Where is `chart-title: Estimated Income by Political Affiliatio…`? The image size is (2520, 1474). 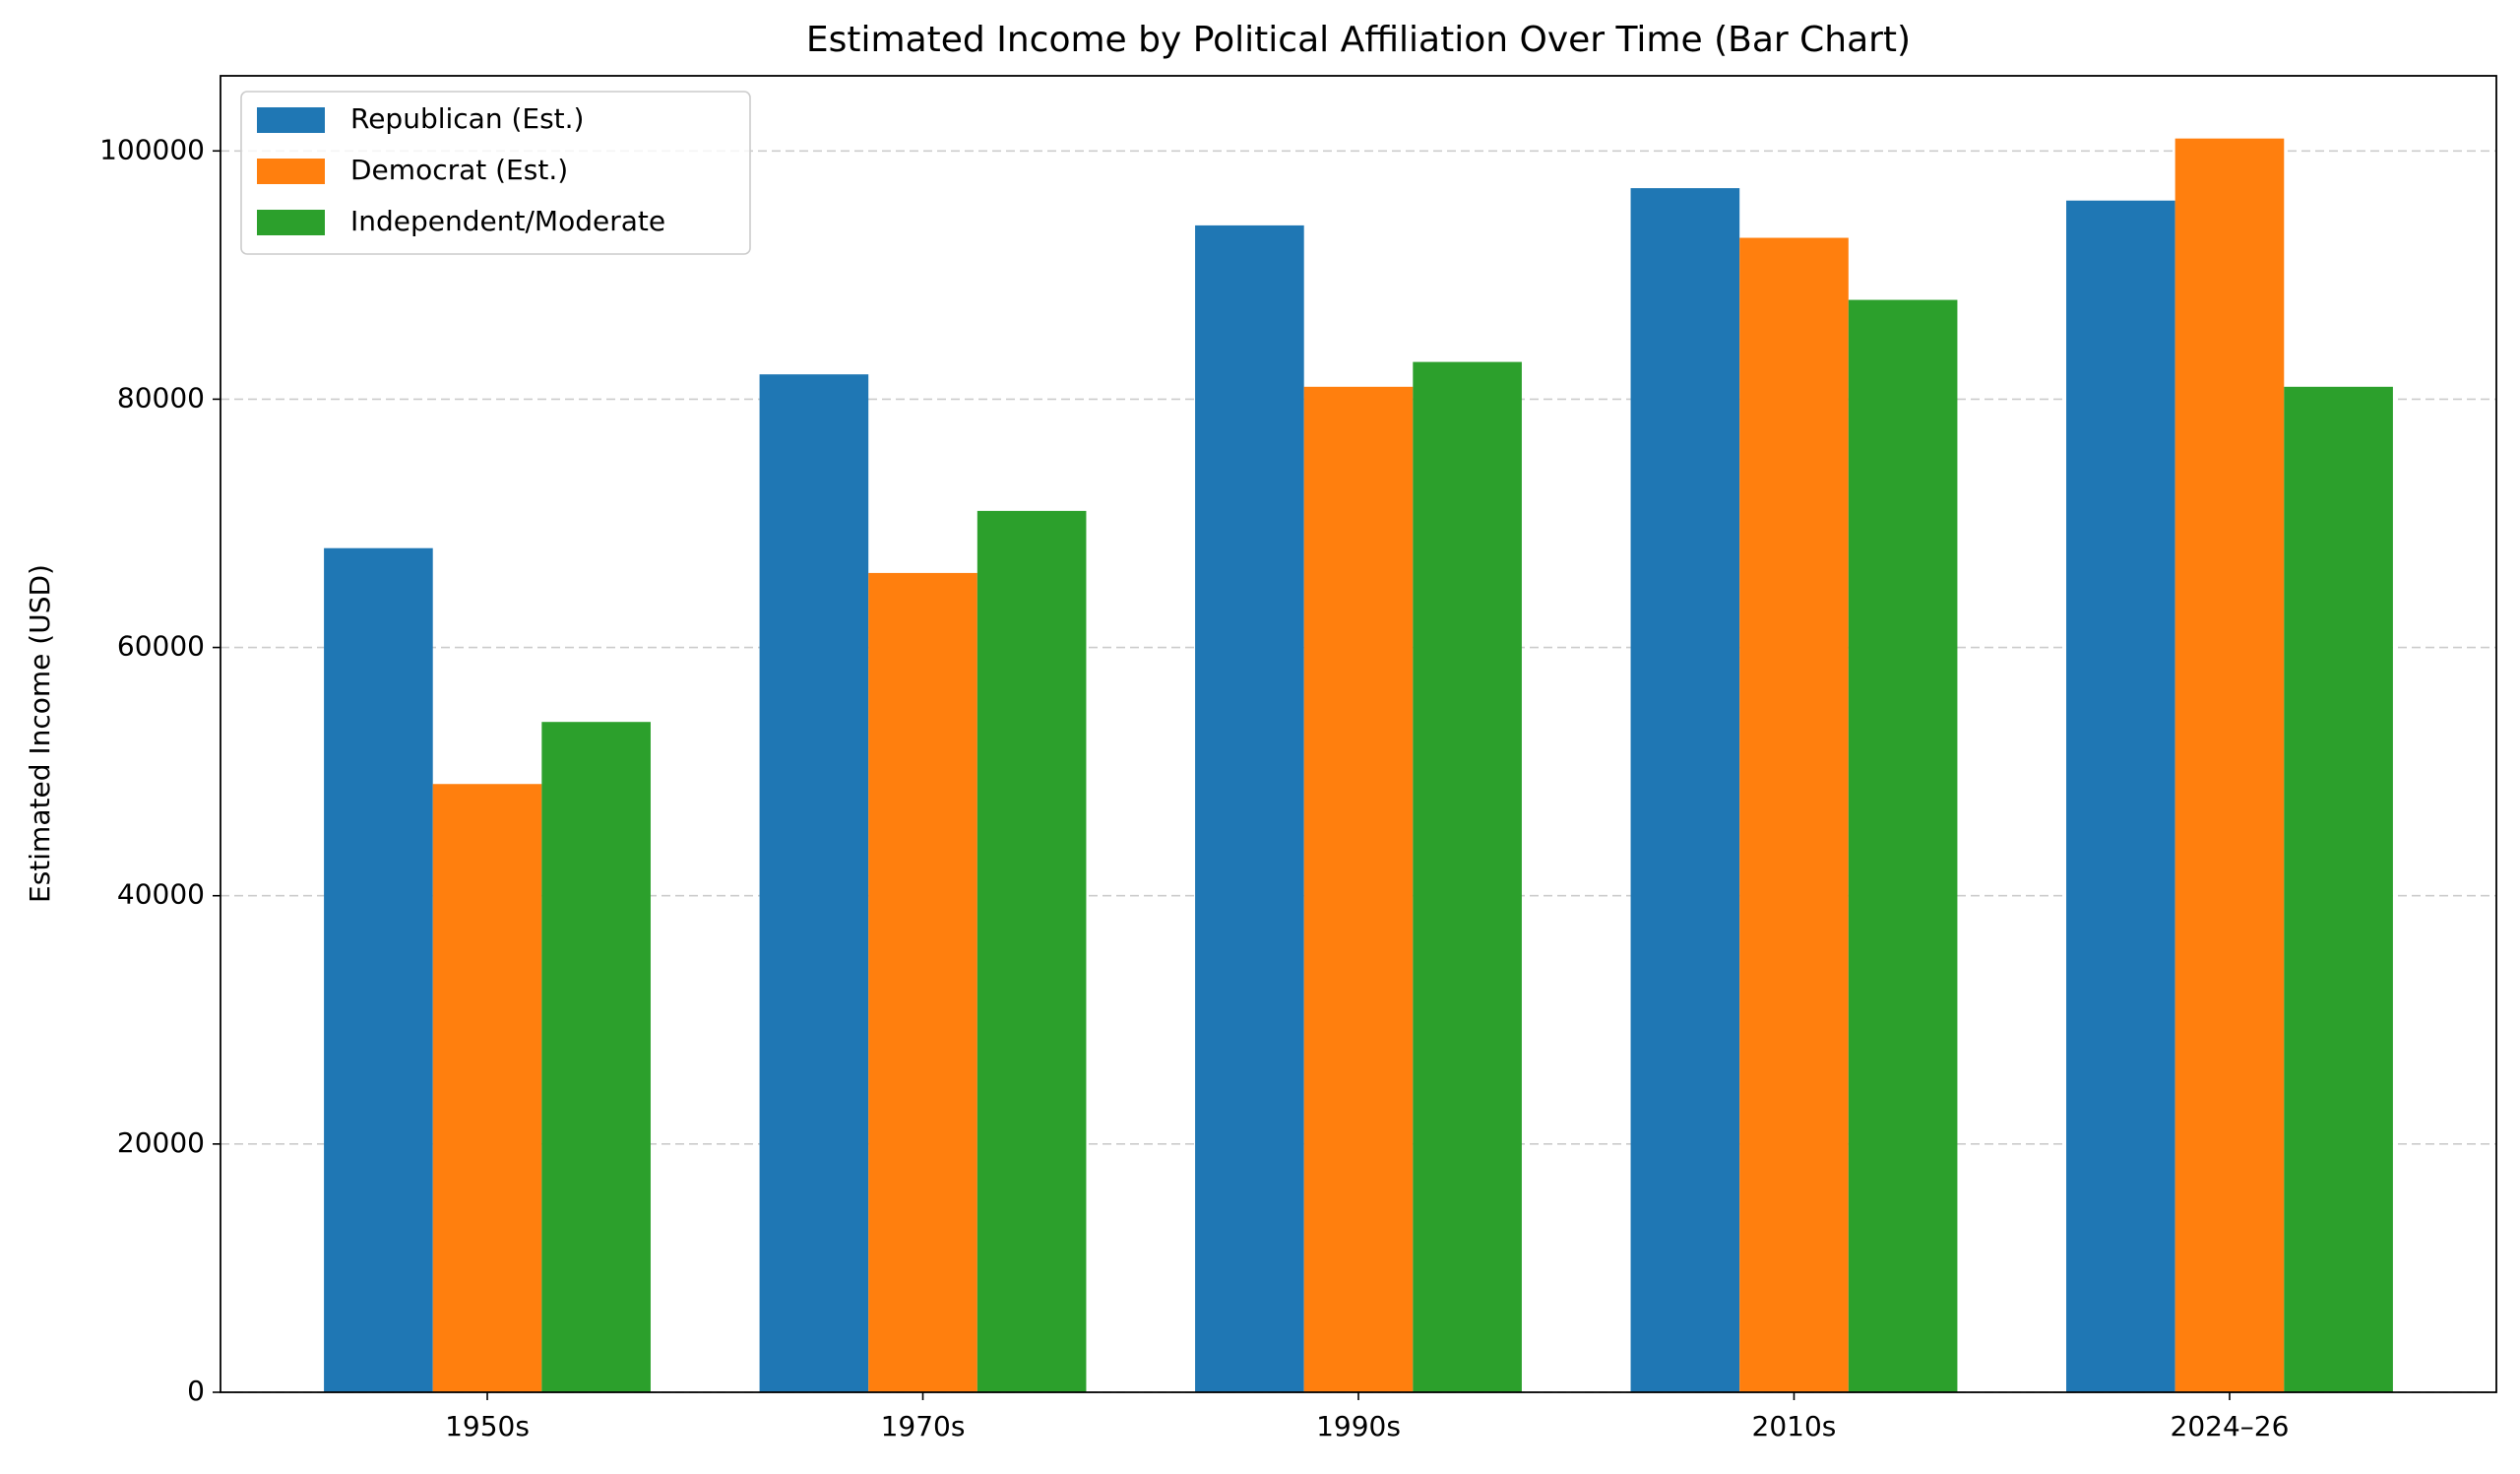
chart-title: Estimated Income by Political Affiliatio… is located at coordinates (1358, 40).